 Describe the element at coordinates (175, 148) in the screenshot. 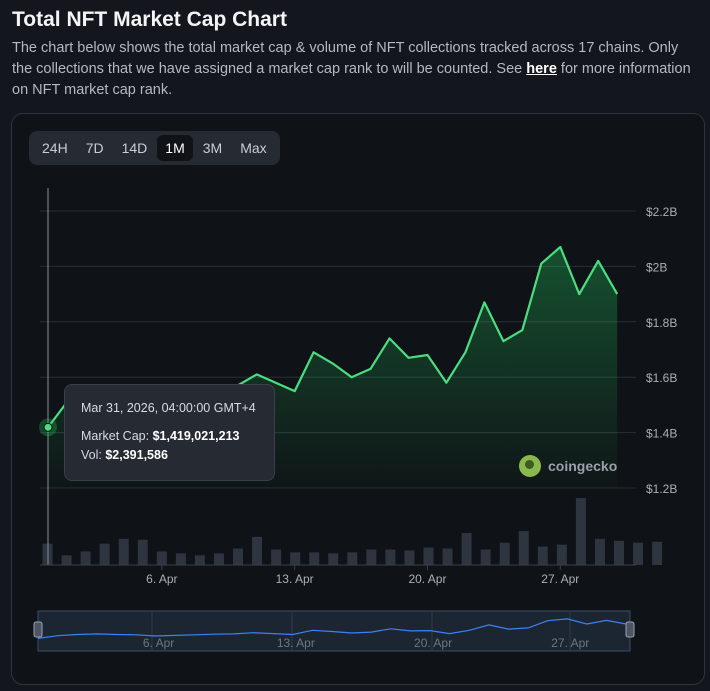

I see `tab-1m: 1M` at that location.